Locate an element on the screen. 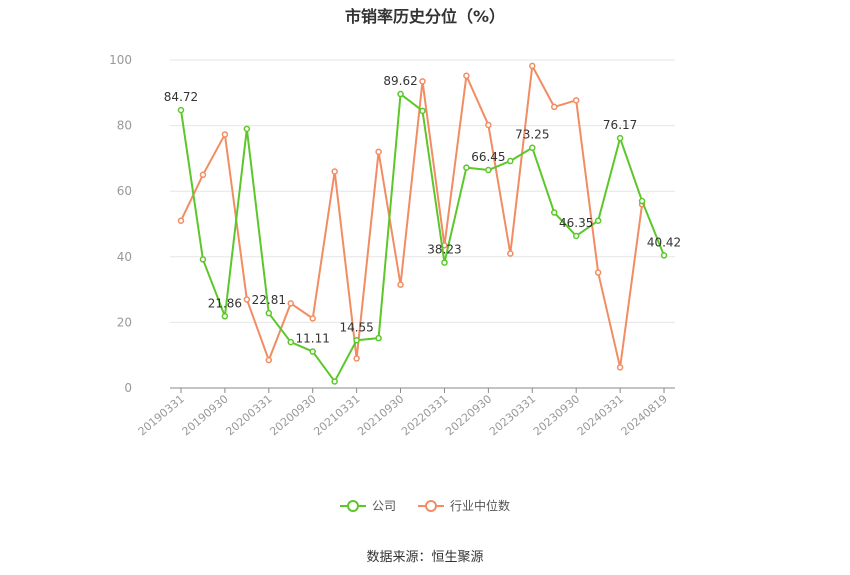 The height and width of the screenshot is (575, 850). x-tick-label: 20210331 is located at coordinates (336, 415).